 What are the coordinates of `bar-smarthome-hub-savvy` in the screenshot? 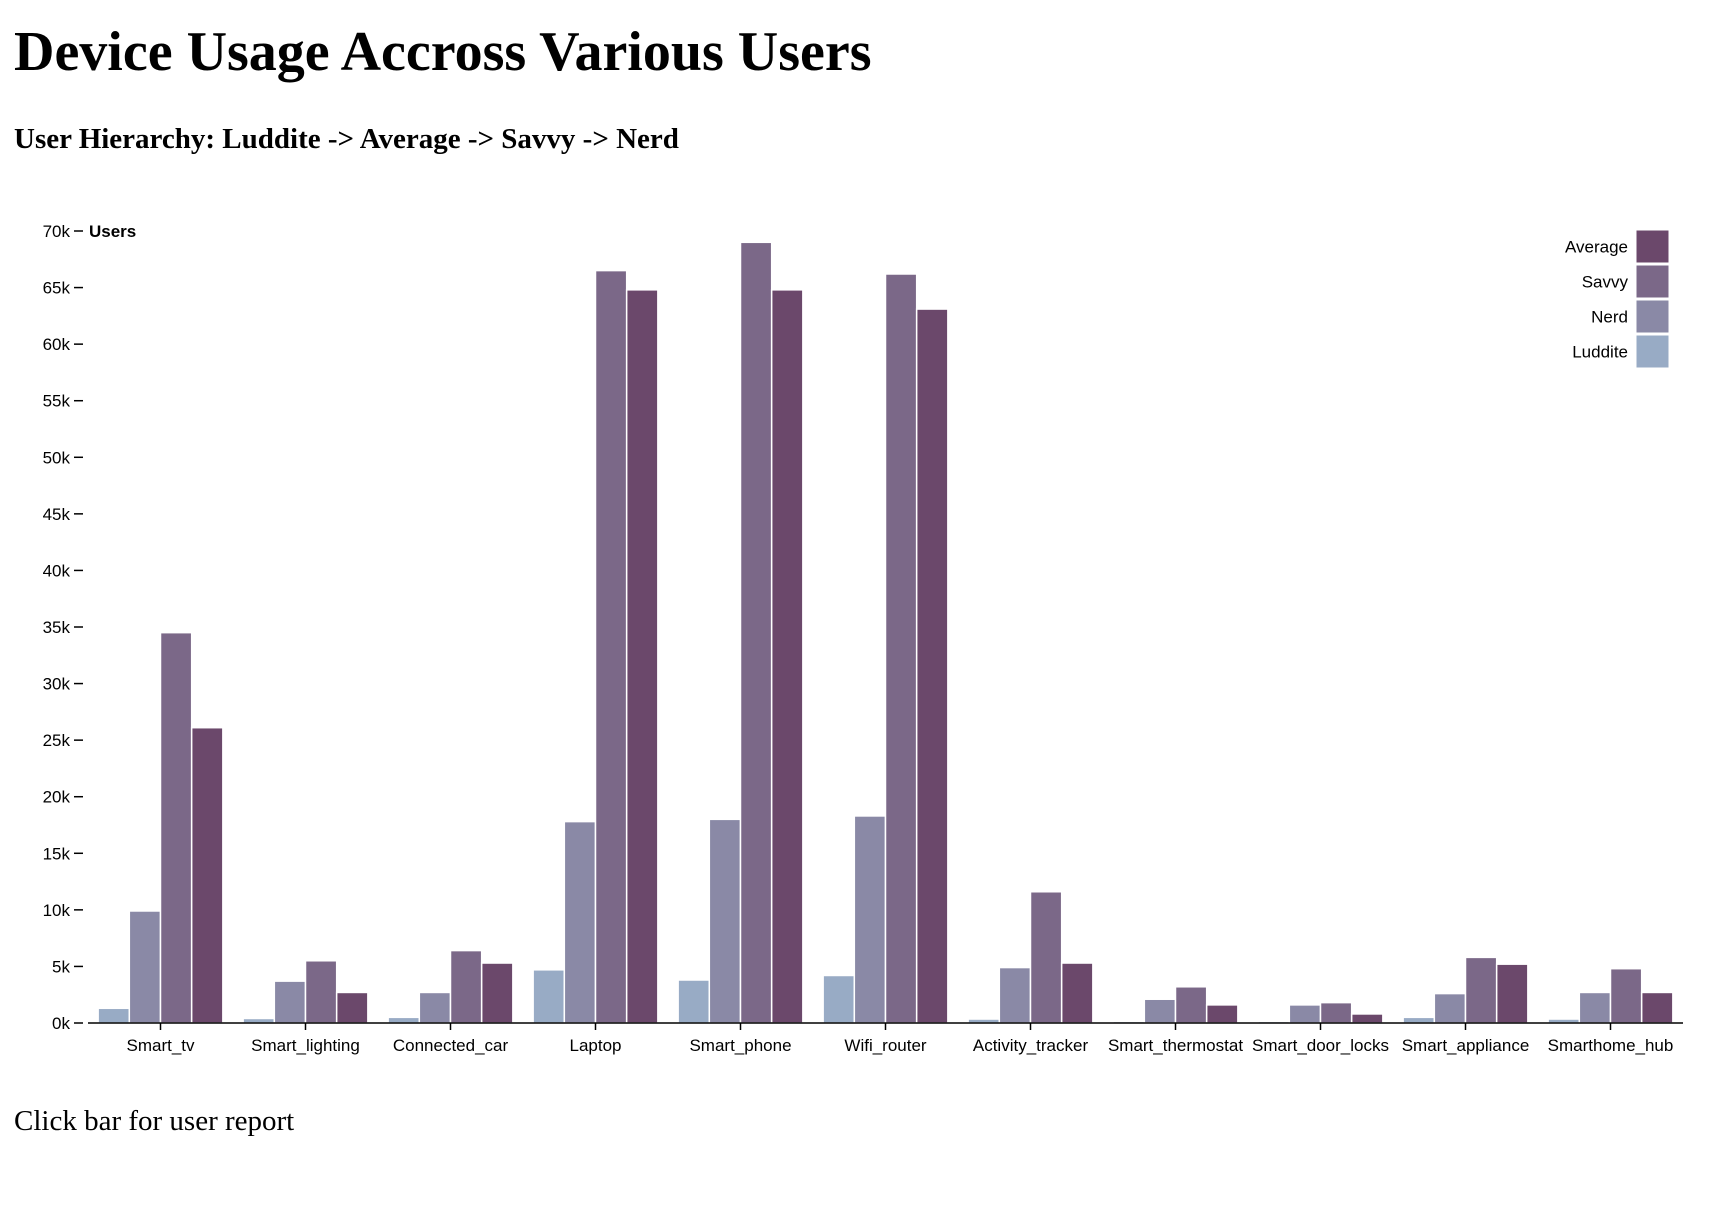 It's located at (1626, 995).